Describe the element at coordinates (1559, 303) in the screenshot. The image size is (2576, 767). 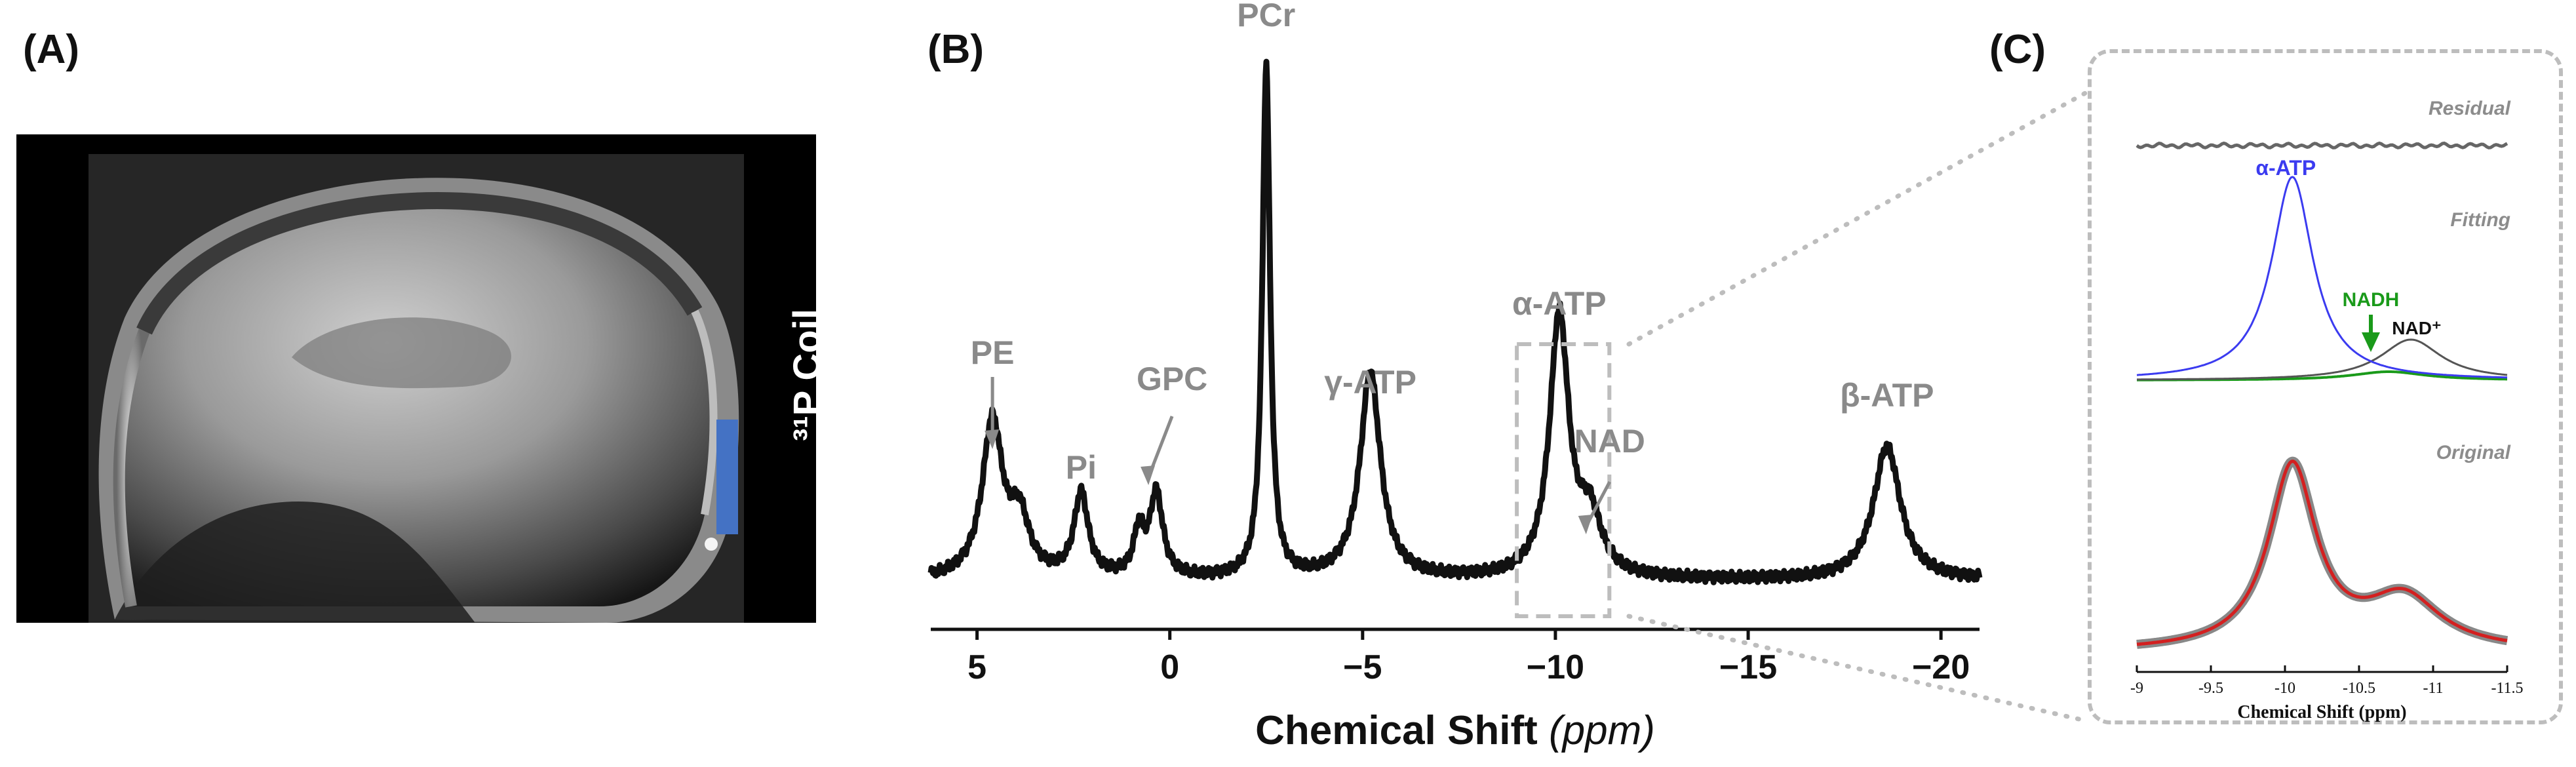
I see `peak-label: α-ATP` at that location.